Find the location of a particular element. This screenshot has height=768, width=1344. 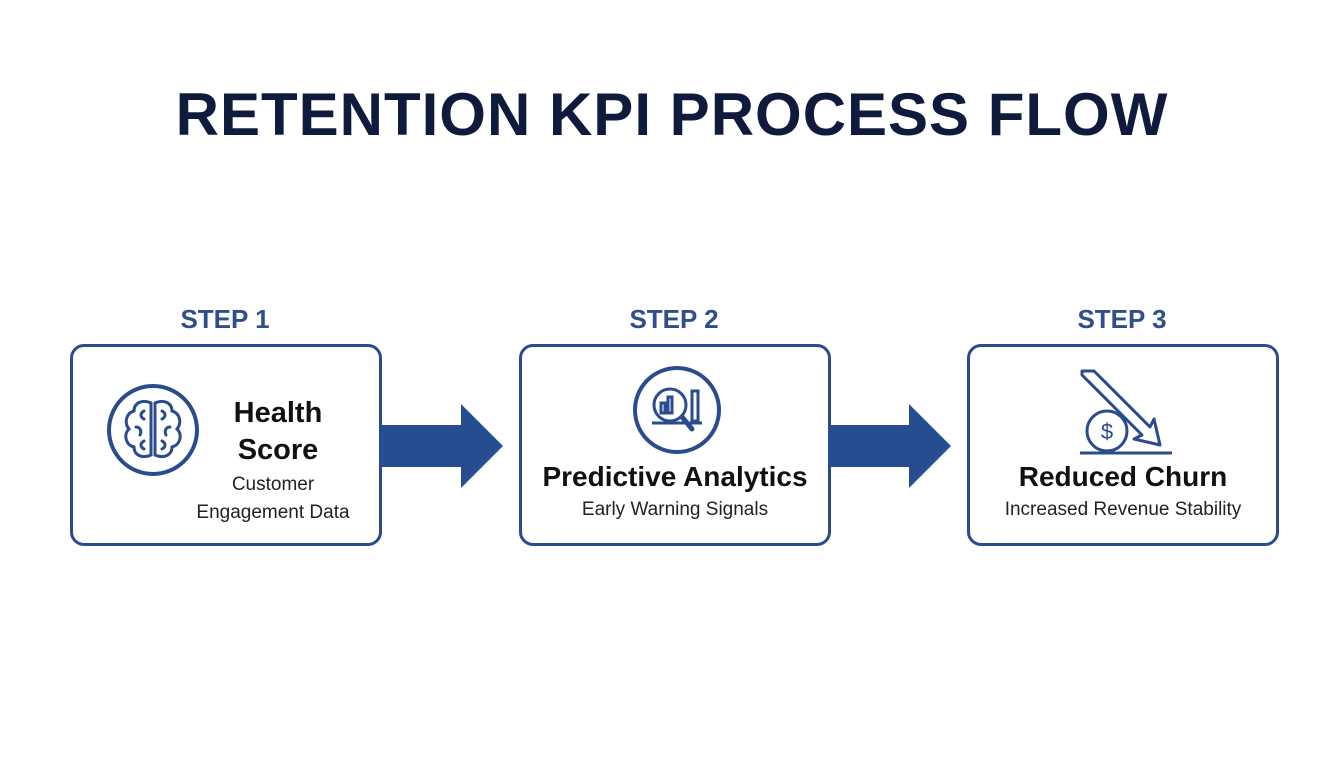

step-1-sub-line1: Customer is located at coordinates (273, 484).